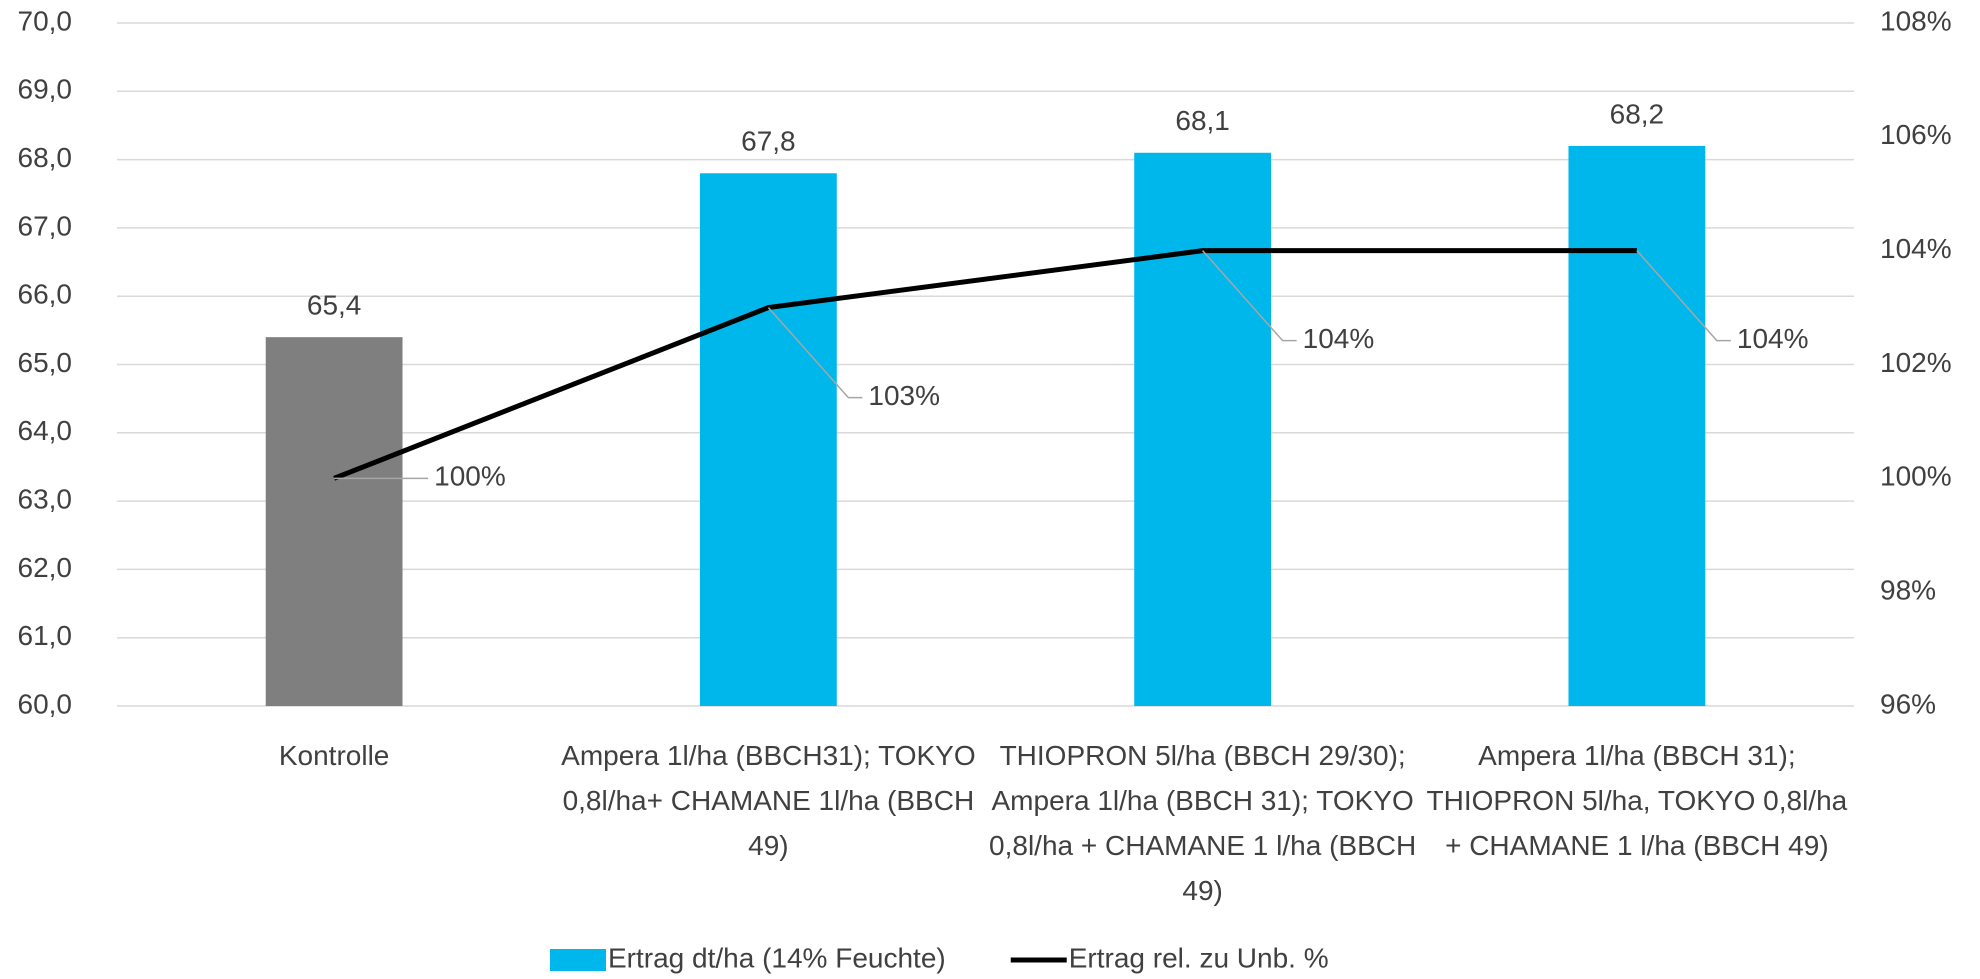 This screenshot has width=1980, height=979. I want to click on y2-tick-label: 104%, so click(1916, 248).